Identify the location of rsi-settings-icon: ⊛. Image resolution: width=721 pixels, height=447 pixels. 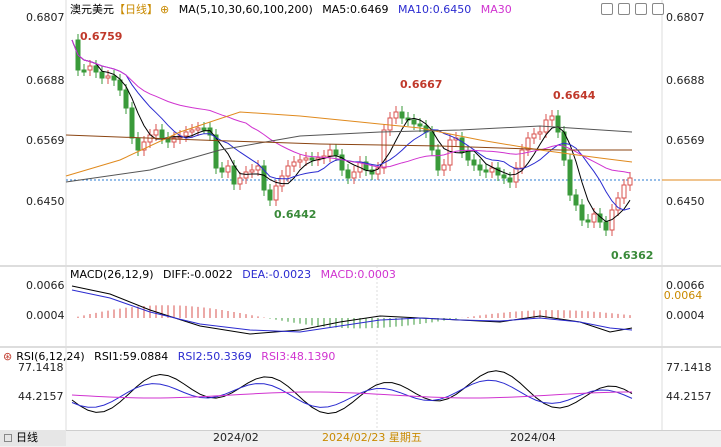
(8, 356).